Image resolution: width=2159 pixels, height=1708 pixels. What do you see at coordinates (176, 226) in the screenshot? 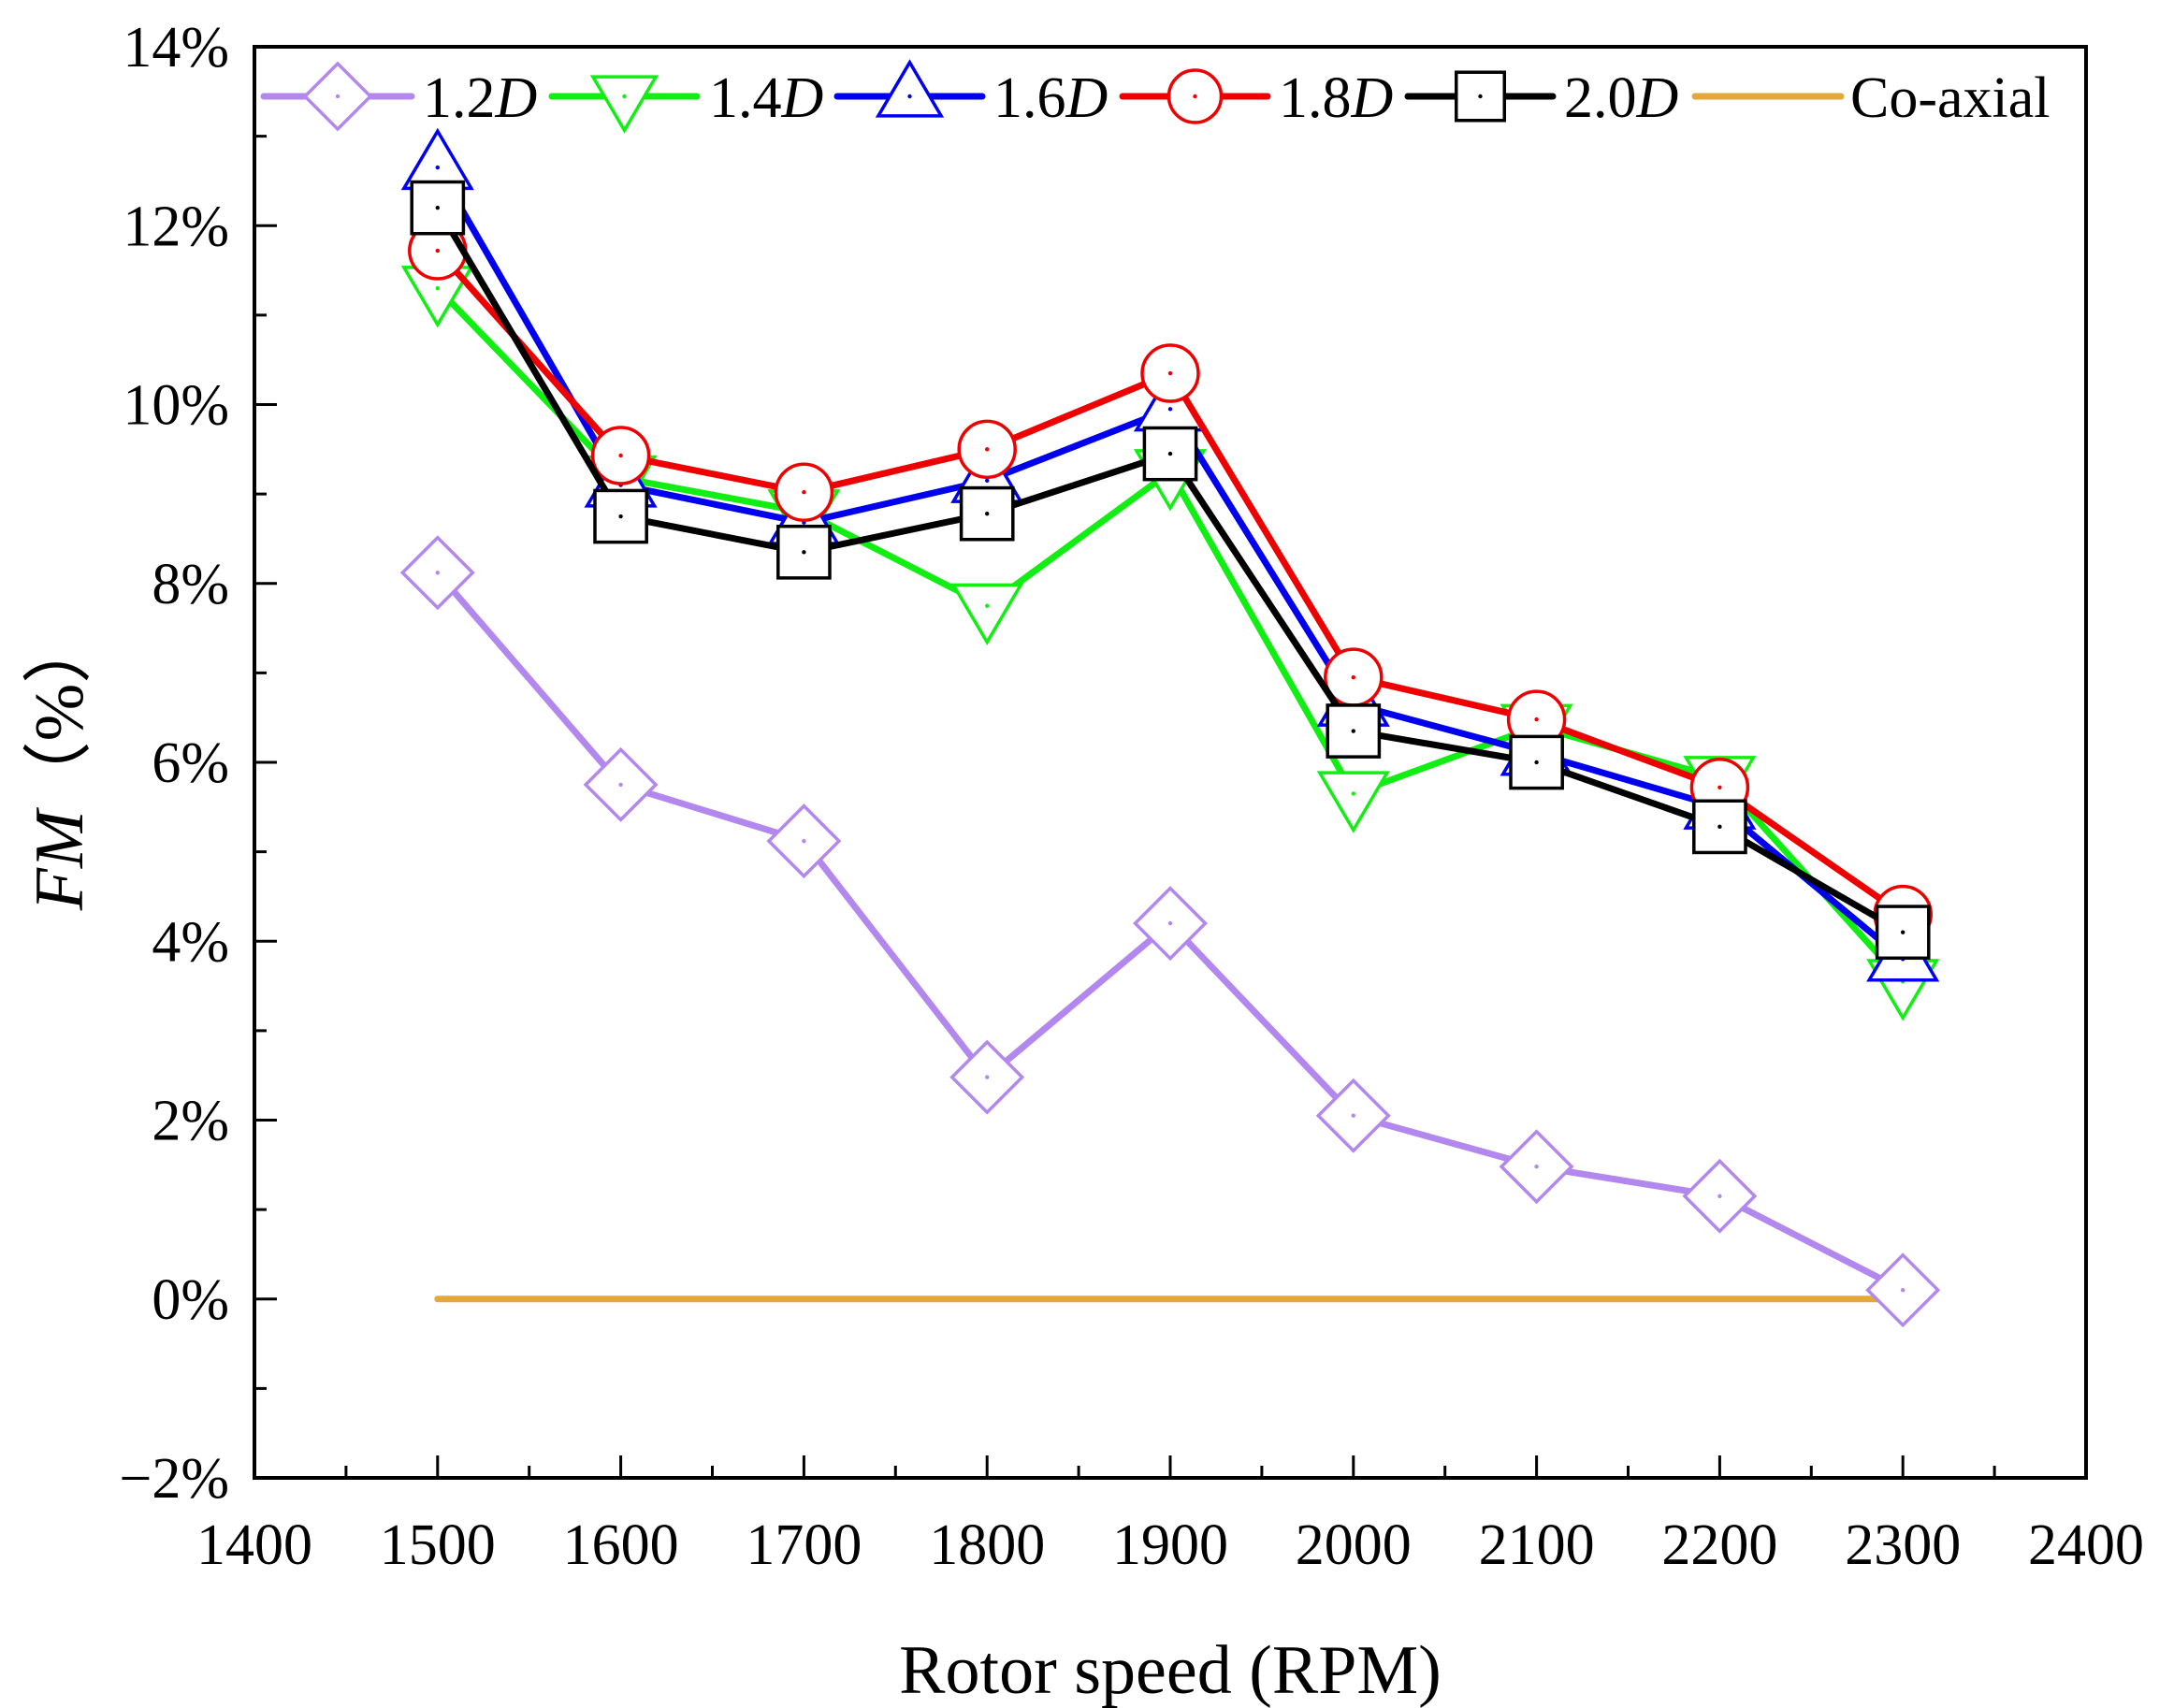
I see `y-tick-label: 12%` at bounding box center [176, 226].